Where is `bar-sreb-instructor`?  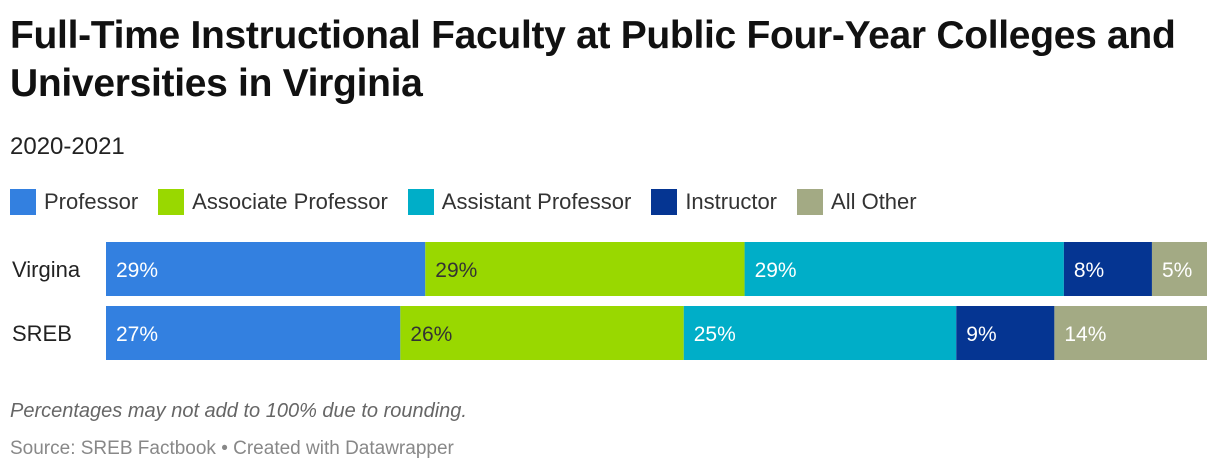
bar-sreb-instructor is located at coordinates (1005, 333).